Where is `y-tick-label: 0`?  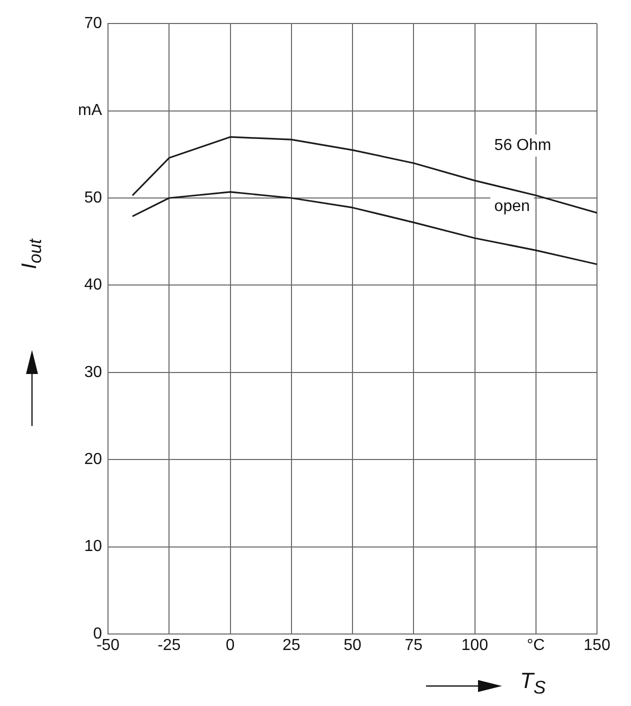 y-tick-label: 0 is located at coordinates (97, 633).